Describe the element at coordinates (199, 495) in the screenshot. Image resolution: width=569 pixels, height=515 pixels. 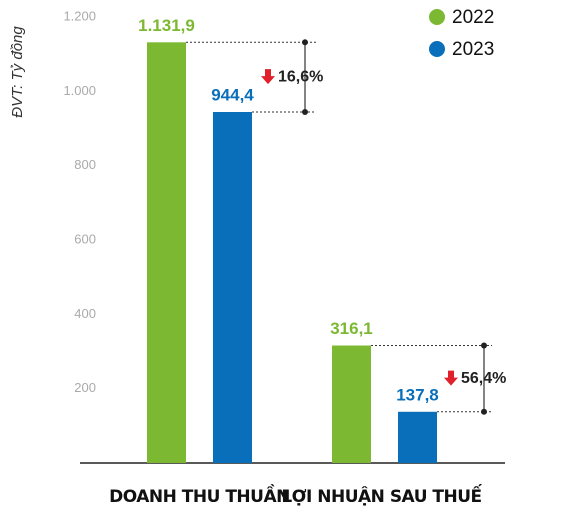
I see `x-tick-label: DOANH THU THUẦN` at that location.